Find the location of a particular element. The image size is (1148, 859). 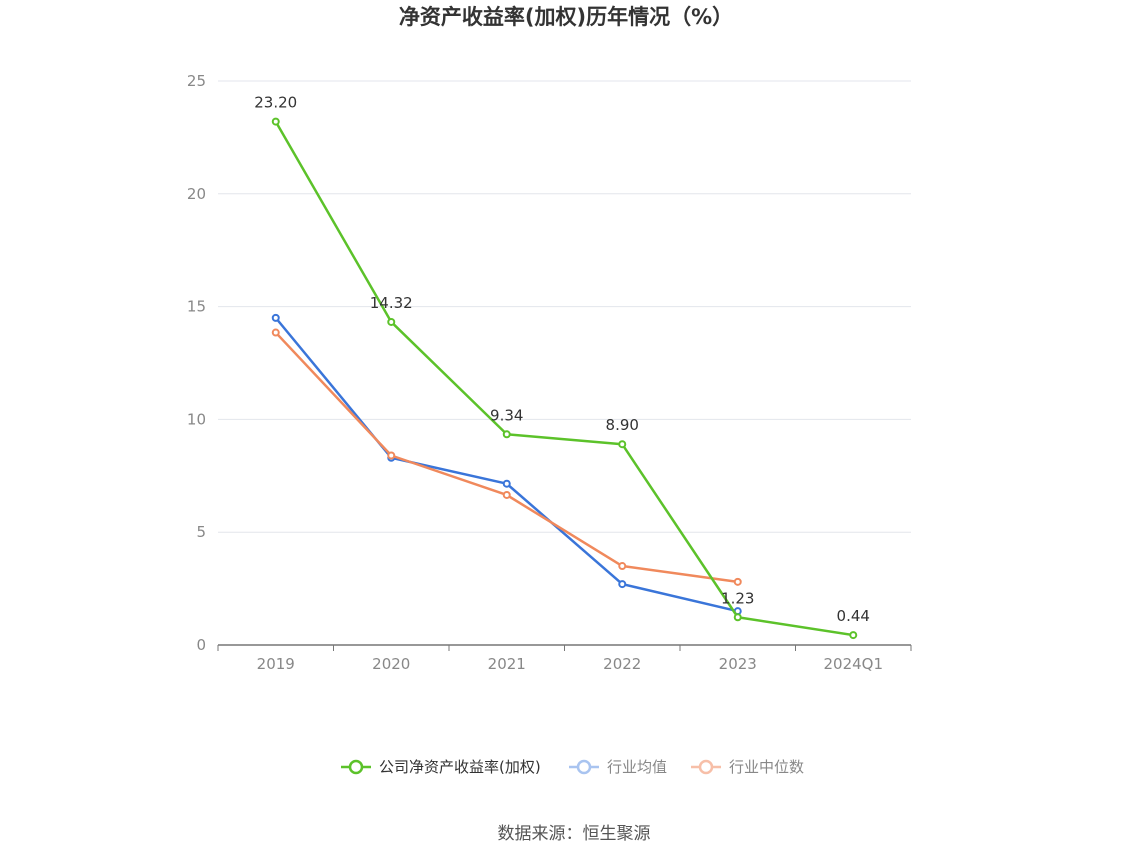

chart-title: 净资产收益率(加权)历年情况（%） is located at coordinates (566, 17).